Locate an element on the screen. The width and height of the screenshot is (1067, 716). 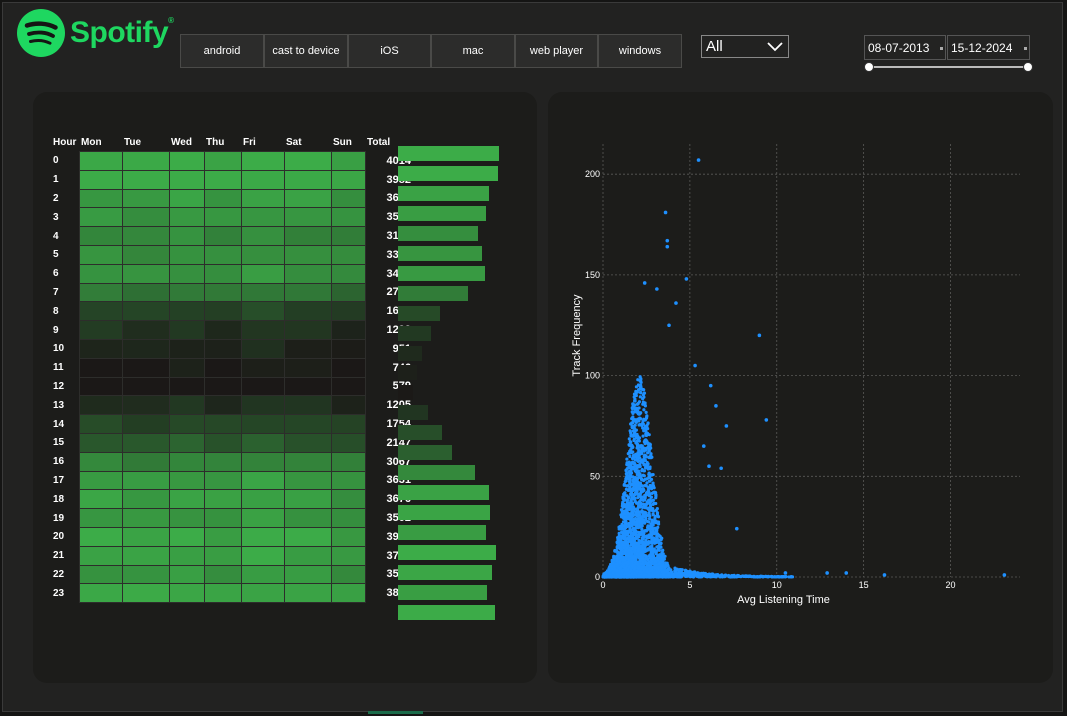
platform-button-0: android is located at coordinates (222, 51).